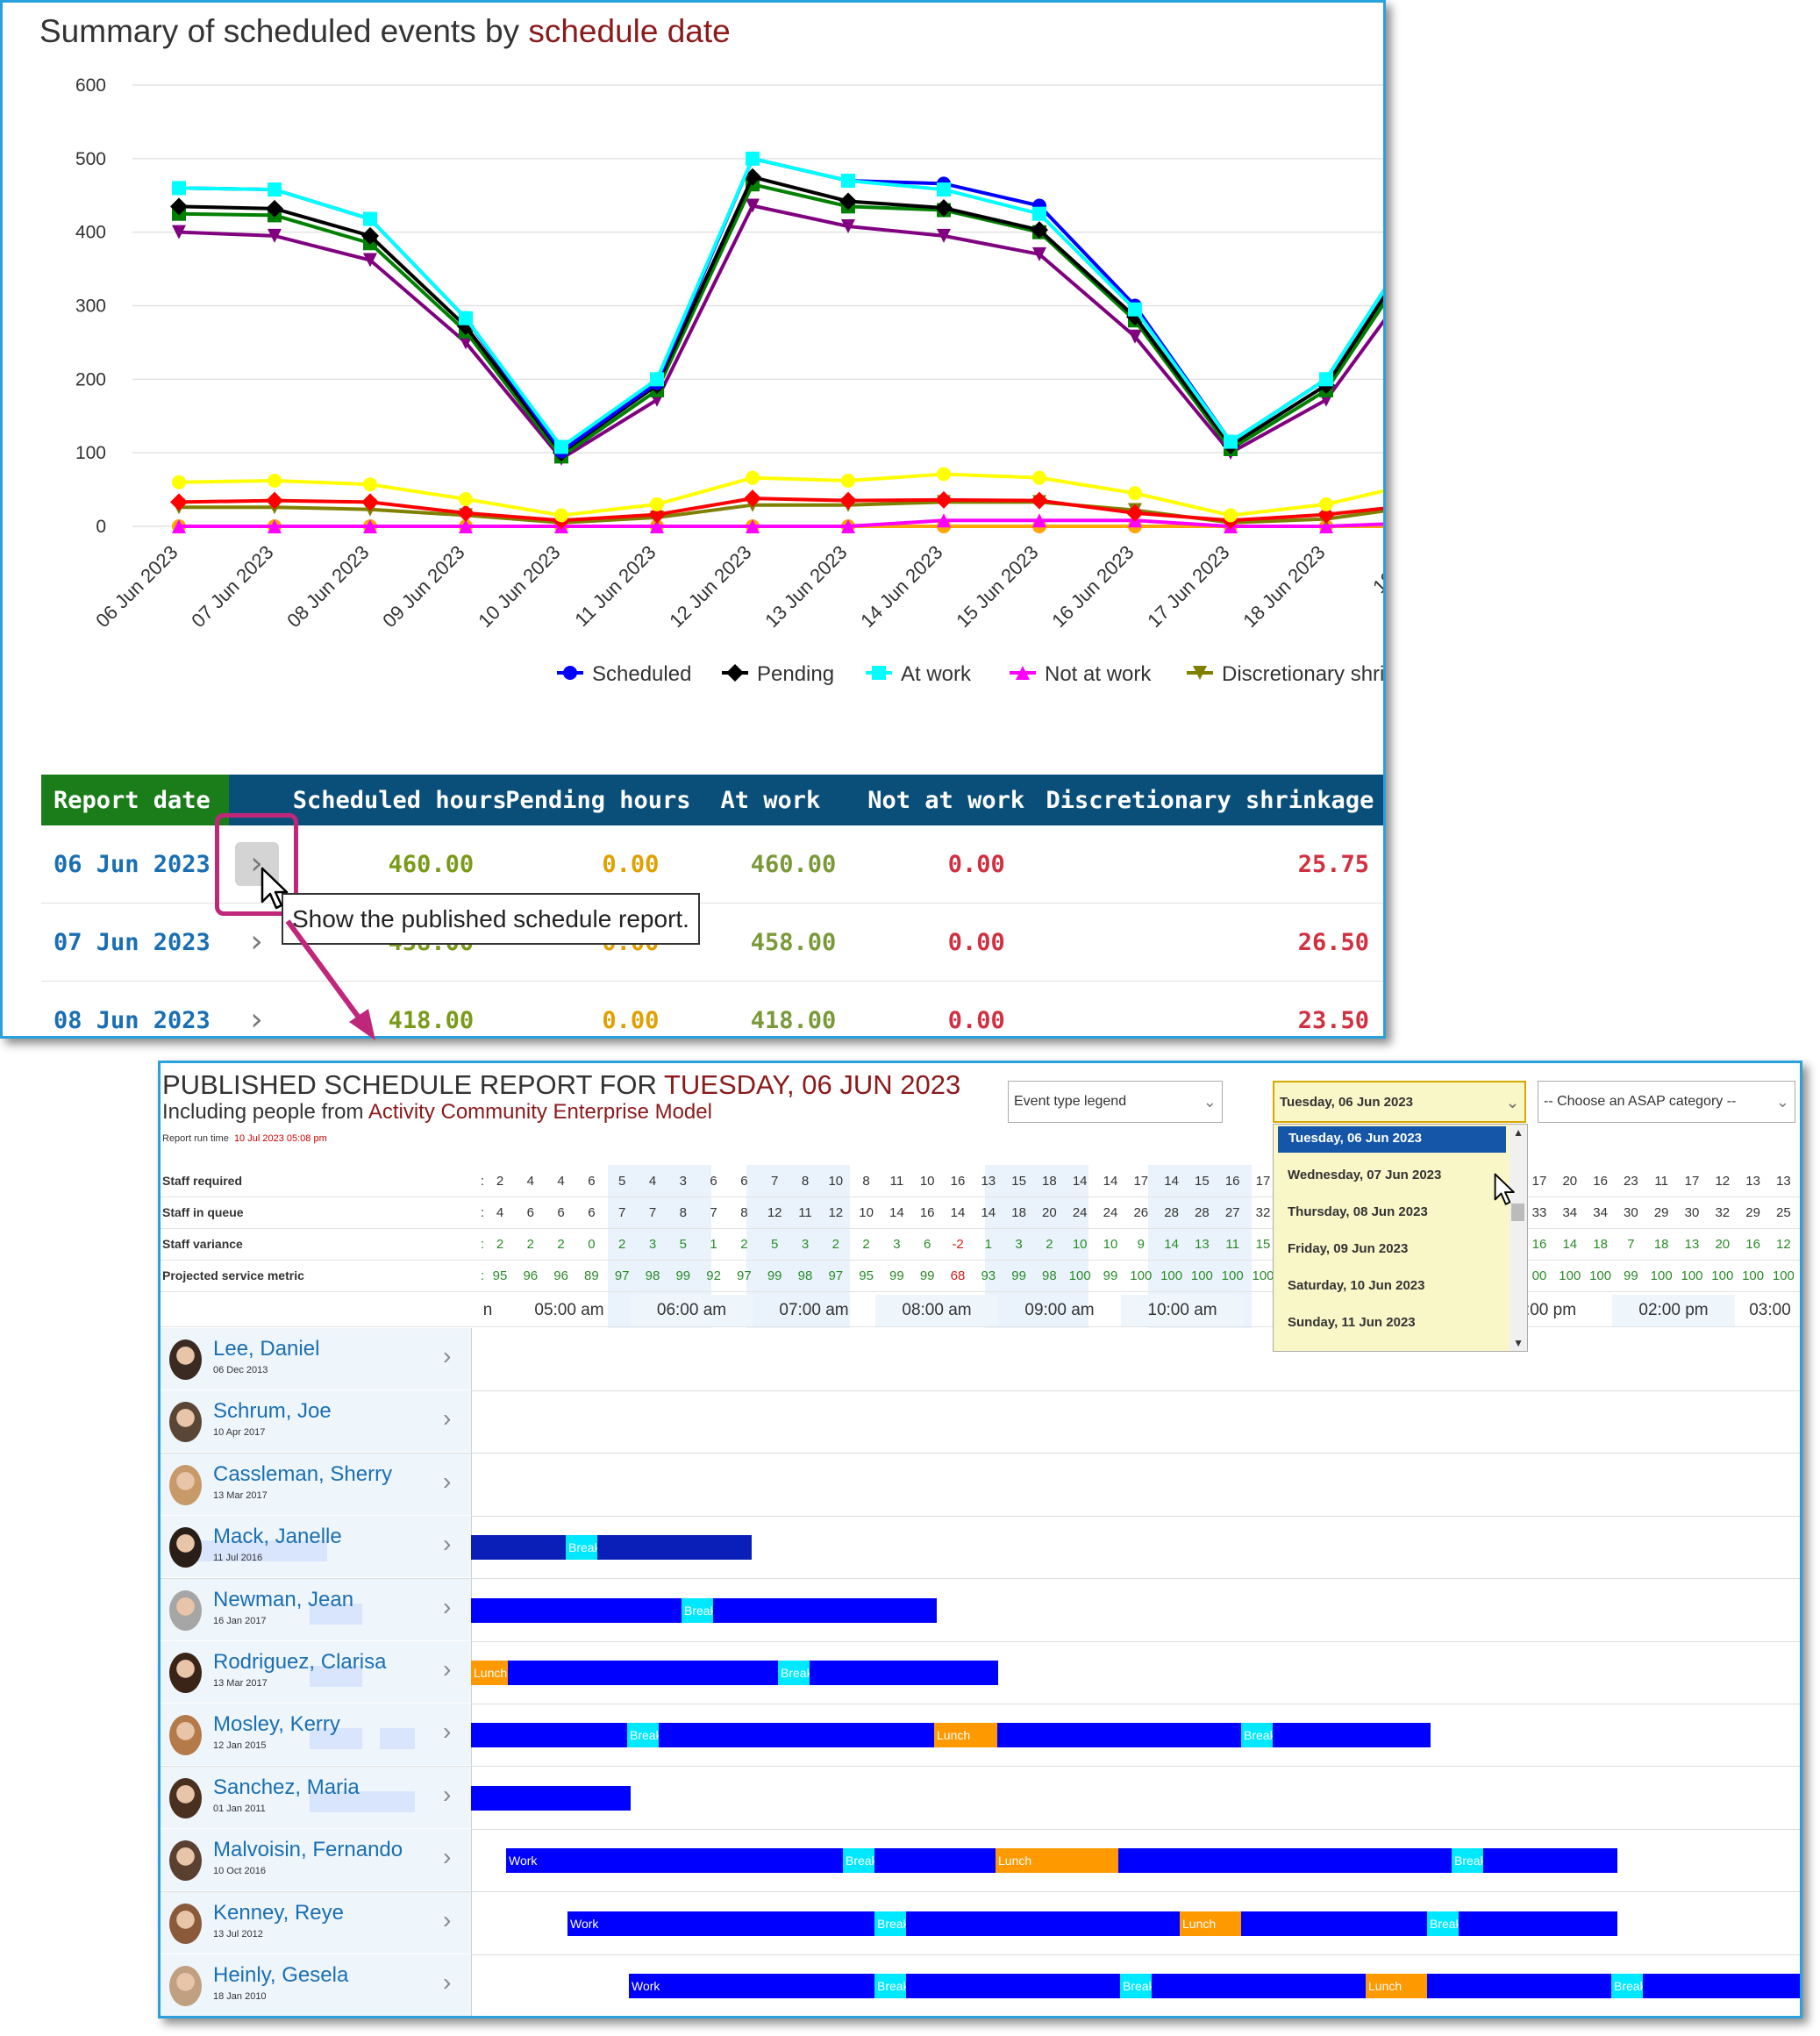 This screenshot has height=2036, width=1820. I want to click on col-discretionary-shrinkage: Discretionary shrinkage, so click(1205, 800).